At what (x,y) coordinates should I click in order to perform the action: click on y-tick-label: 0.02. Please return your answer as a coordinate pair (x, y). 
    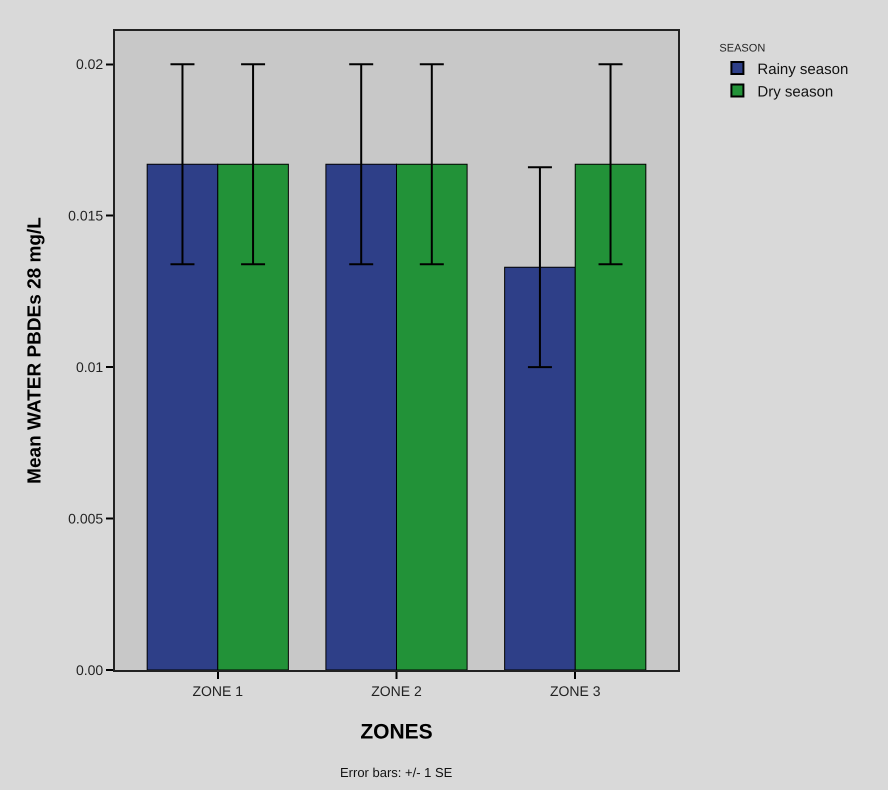
    Looking at the image, I should click on (90, 64).